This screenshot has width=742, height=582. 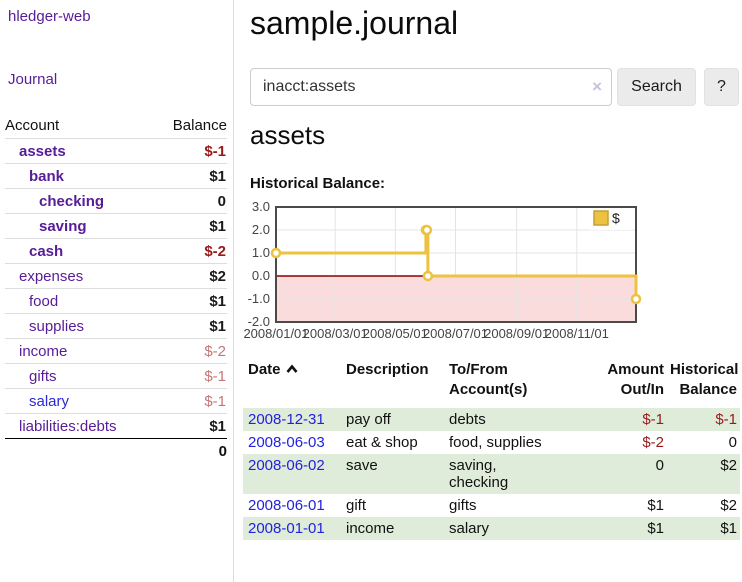 What do you see at coordinates (116, 175) in the screenshot?
I see `account-row: bank $1` at bounding box center [116, 175].